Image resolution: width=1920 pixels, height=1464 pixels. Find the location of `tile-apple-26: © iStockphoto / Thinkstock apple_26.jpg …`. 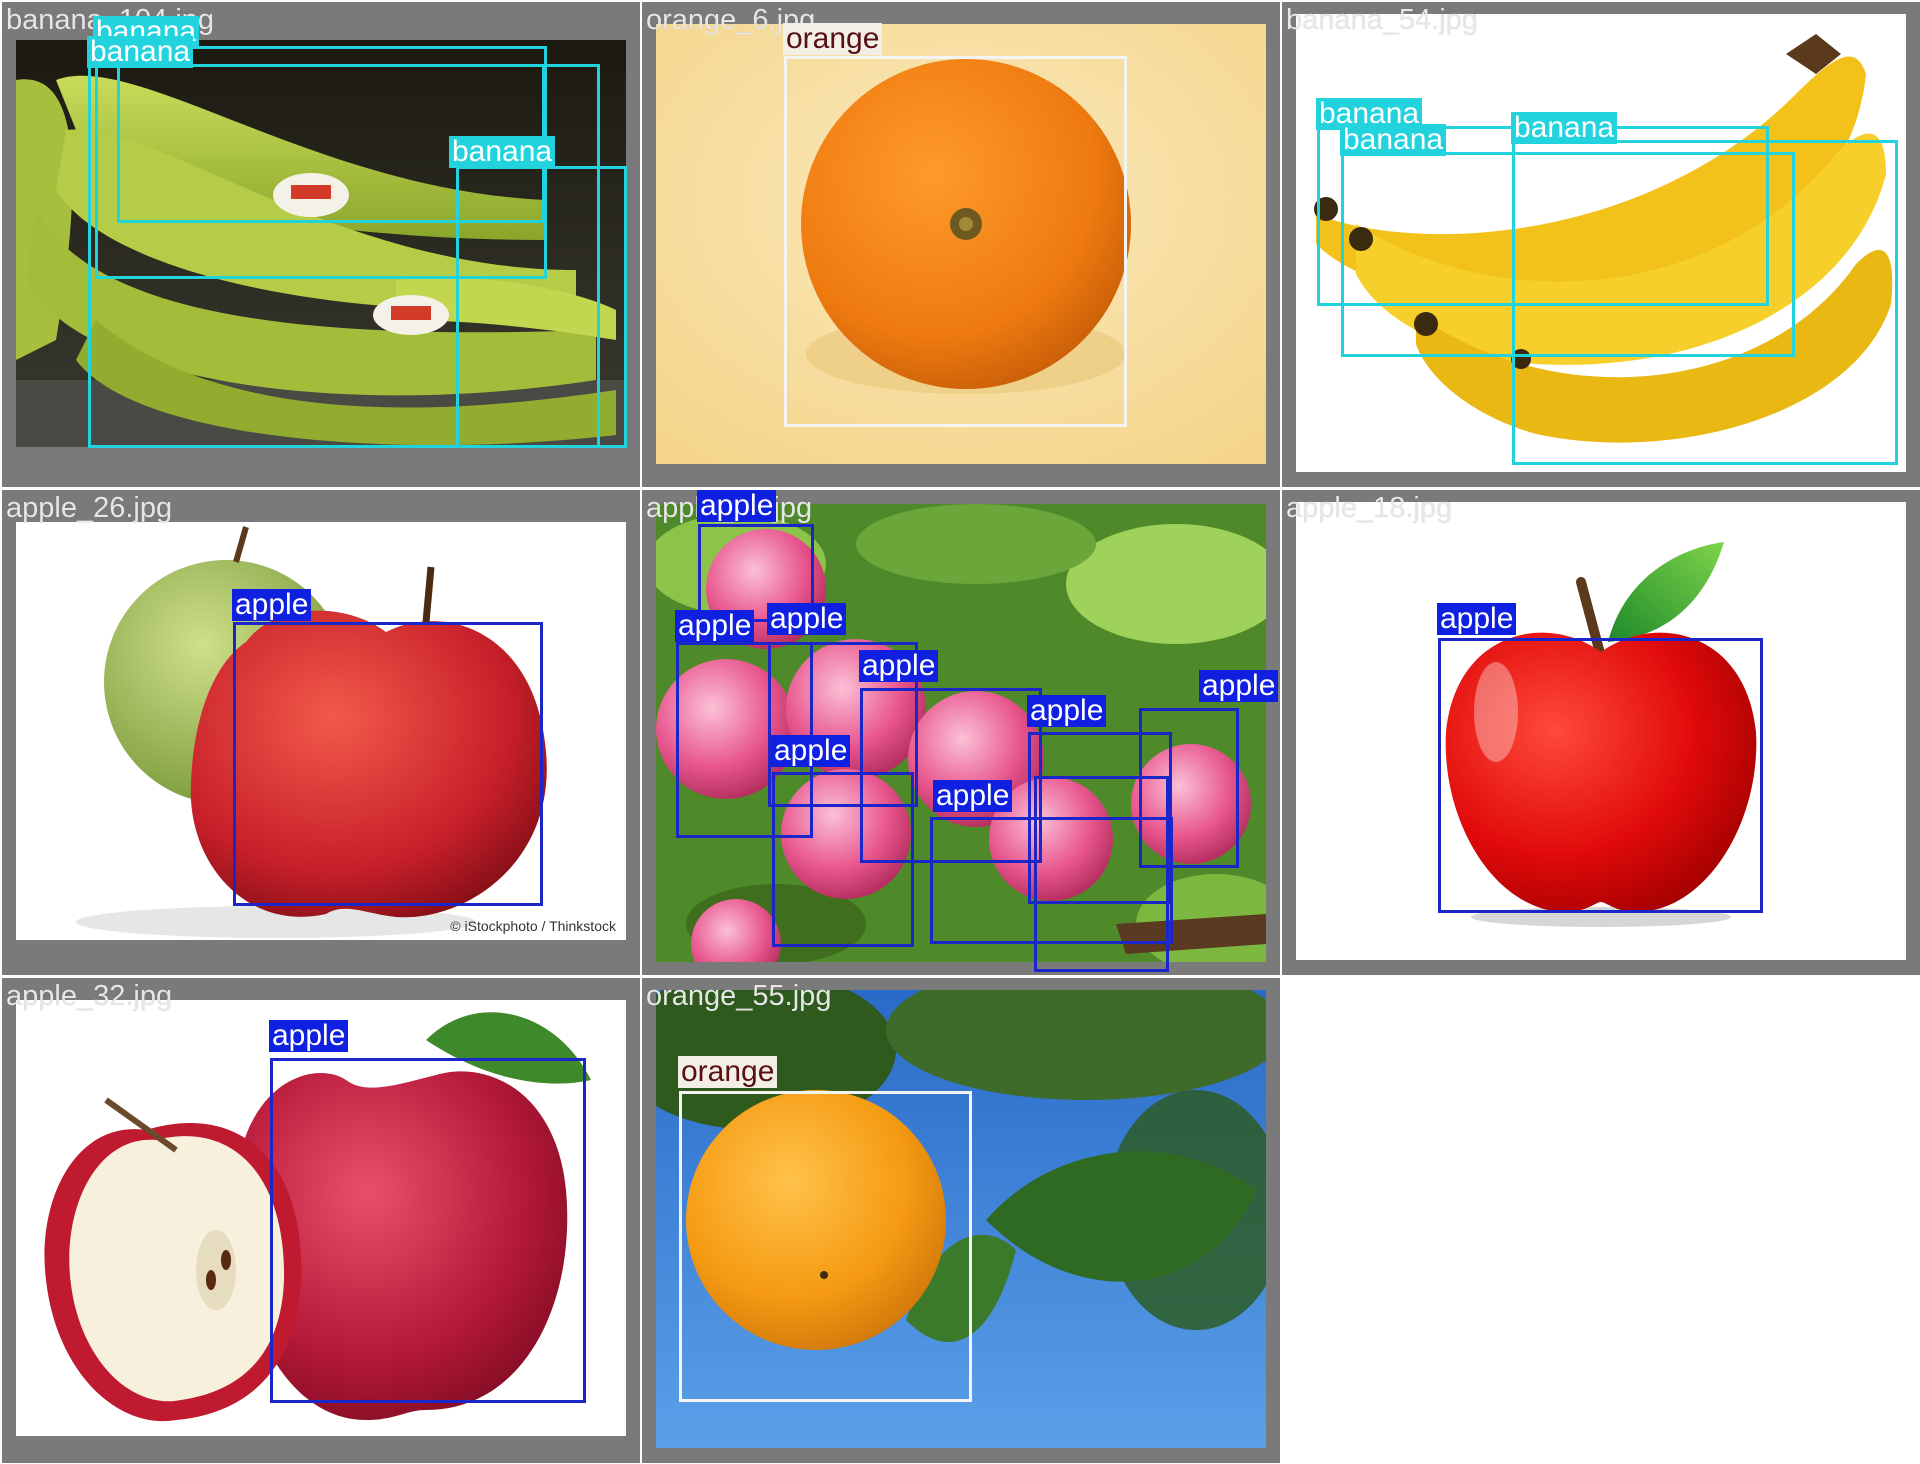

tile-apple-26: © iStockphoto / Thinkstock apple_26.jpg … is located at coordinates (321, 732).